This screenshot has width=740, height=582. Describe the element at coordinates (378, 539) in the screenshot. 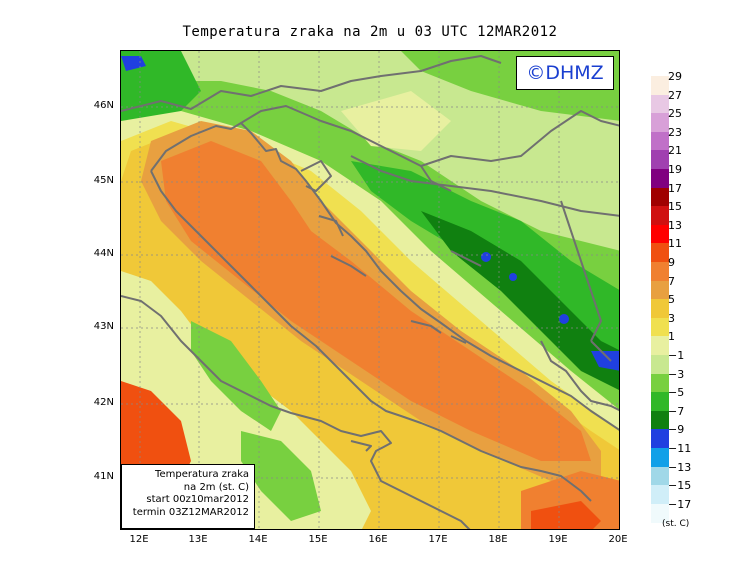

I see `lon-label-16e: 16E` at that location.